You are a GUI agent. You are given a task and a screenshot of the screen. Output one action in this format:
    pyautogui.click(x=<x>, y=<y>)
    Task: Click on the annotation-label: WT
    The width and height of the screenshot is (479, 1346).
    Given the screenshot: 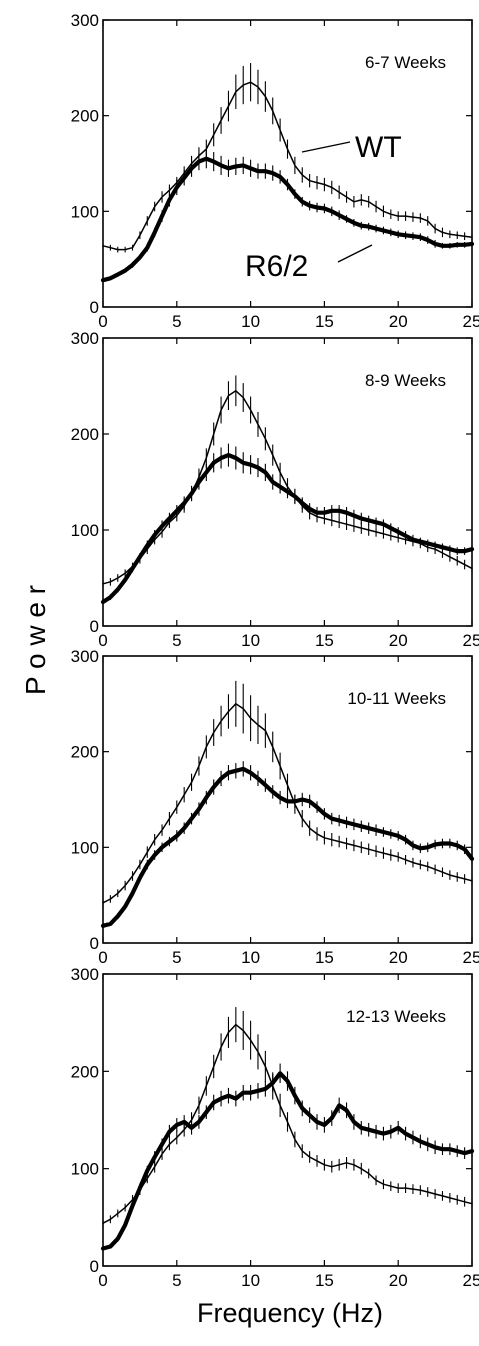 What is the action you would take?
    pyautogui.click(x=378, y=147)
    